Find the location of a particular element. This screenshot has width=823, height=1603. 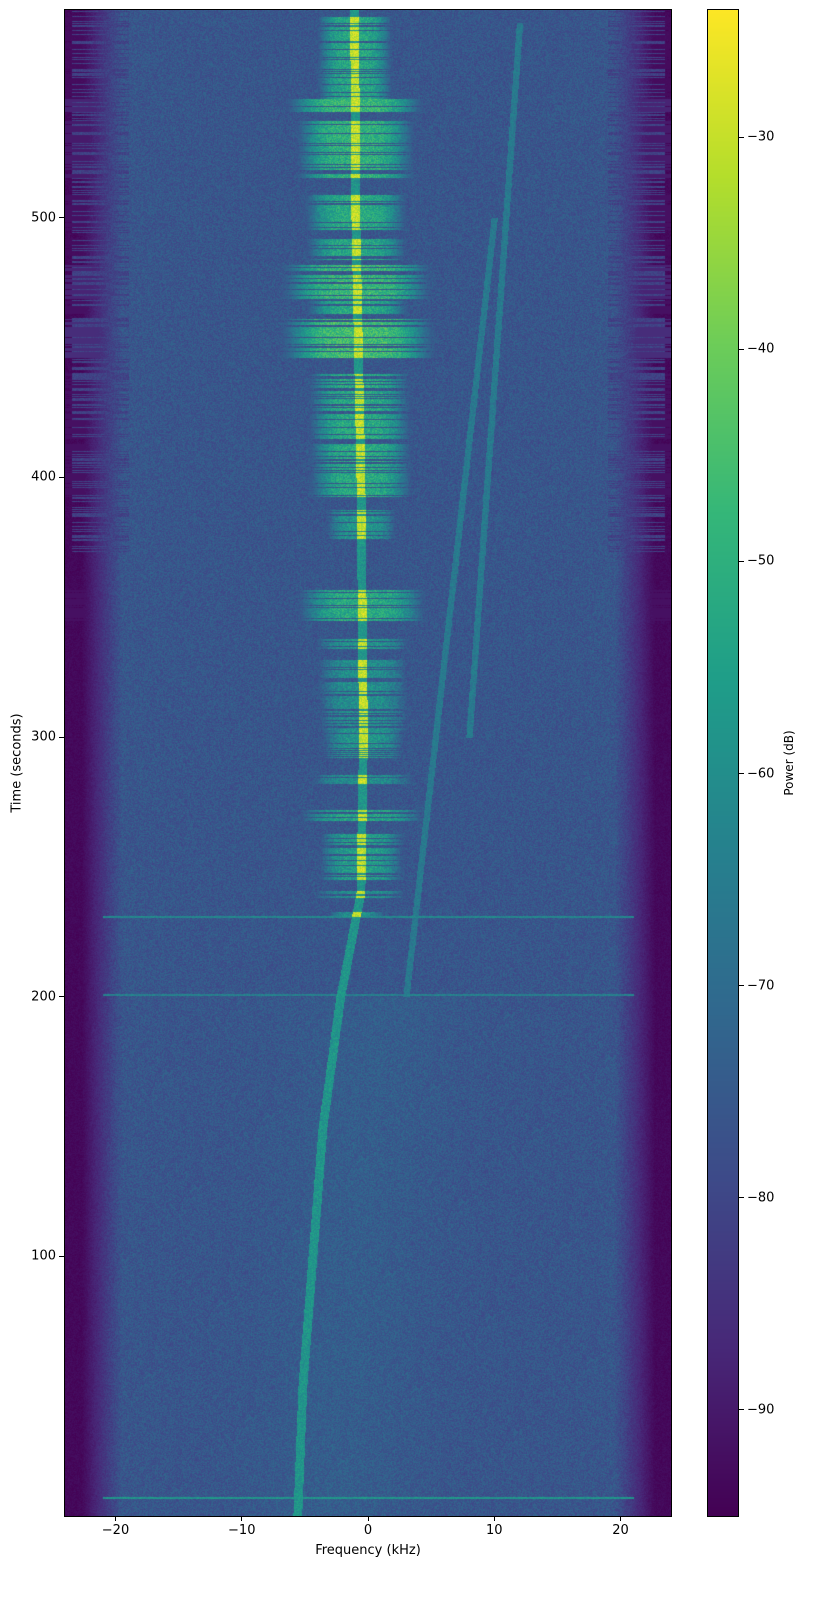

colorbar-tick-label: −80 is located at coordinates (761, 1198).